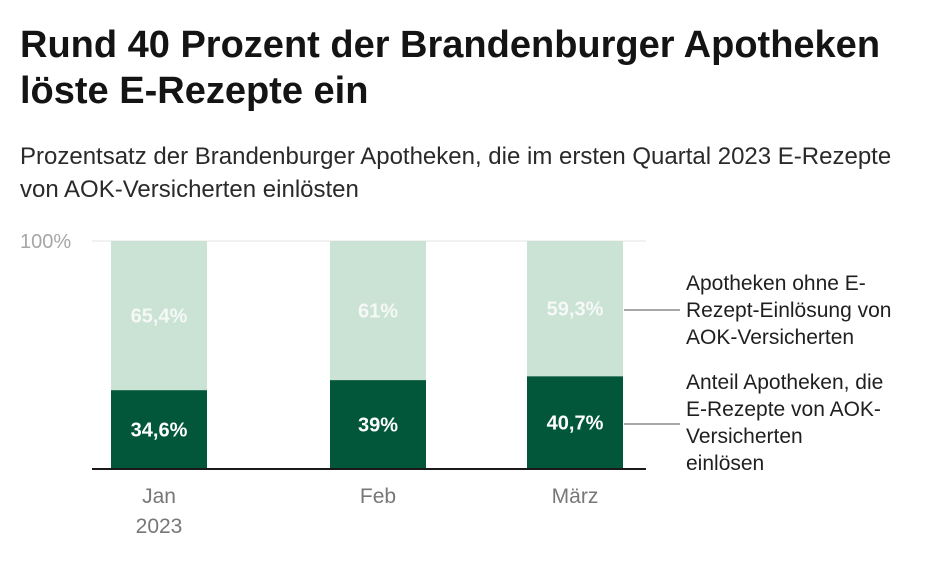  Describe the element at coordinates (159, 526) in the screenshot. I see `x-tick-label: 2023` at that location.